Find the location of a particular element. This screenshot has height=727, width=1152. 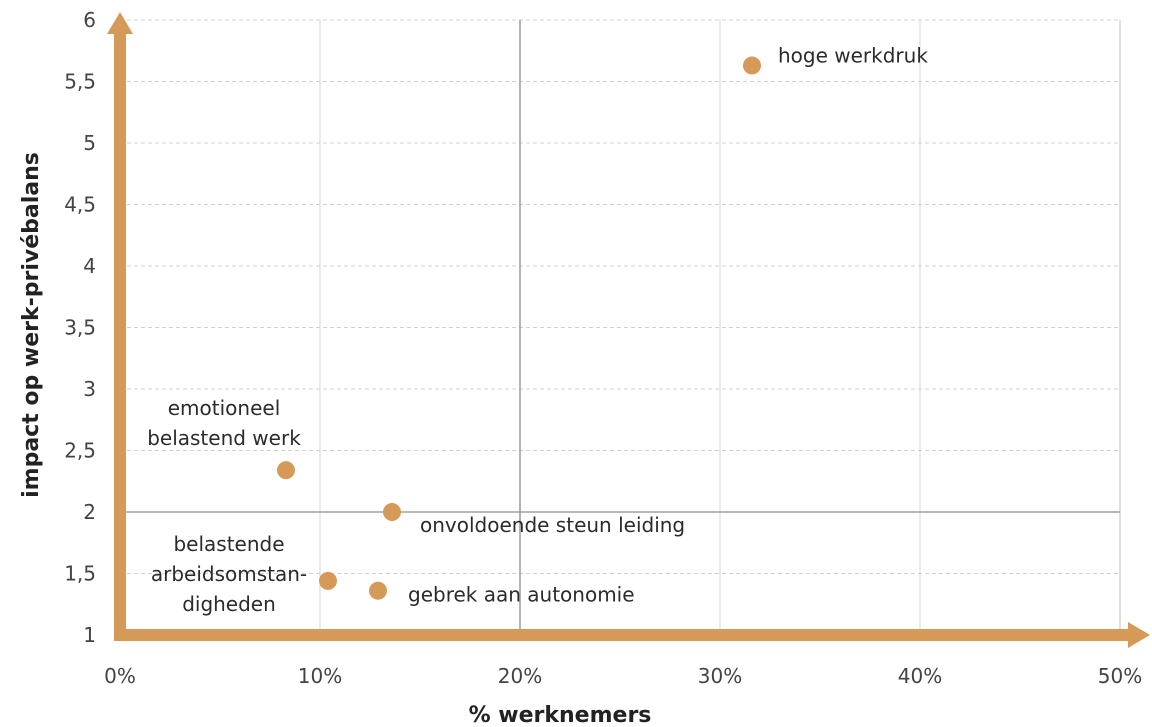

y-tick-label: 4,5 is located at coordinates (80, 205).